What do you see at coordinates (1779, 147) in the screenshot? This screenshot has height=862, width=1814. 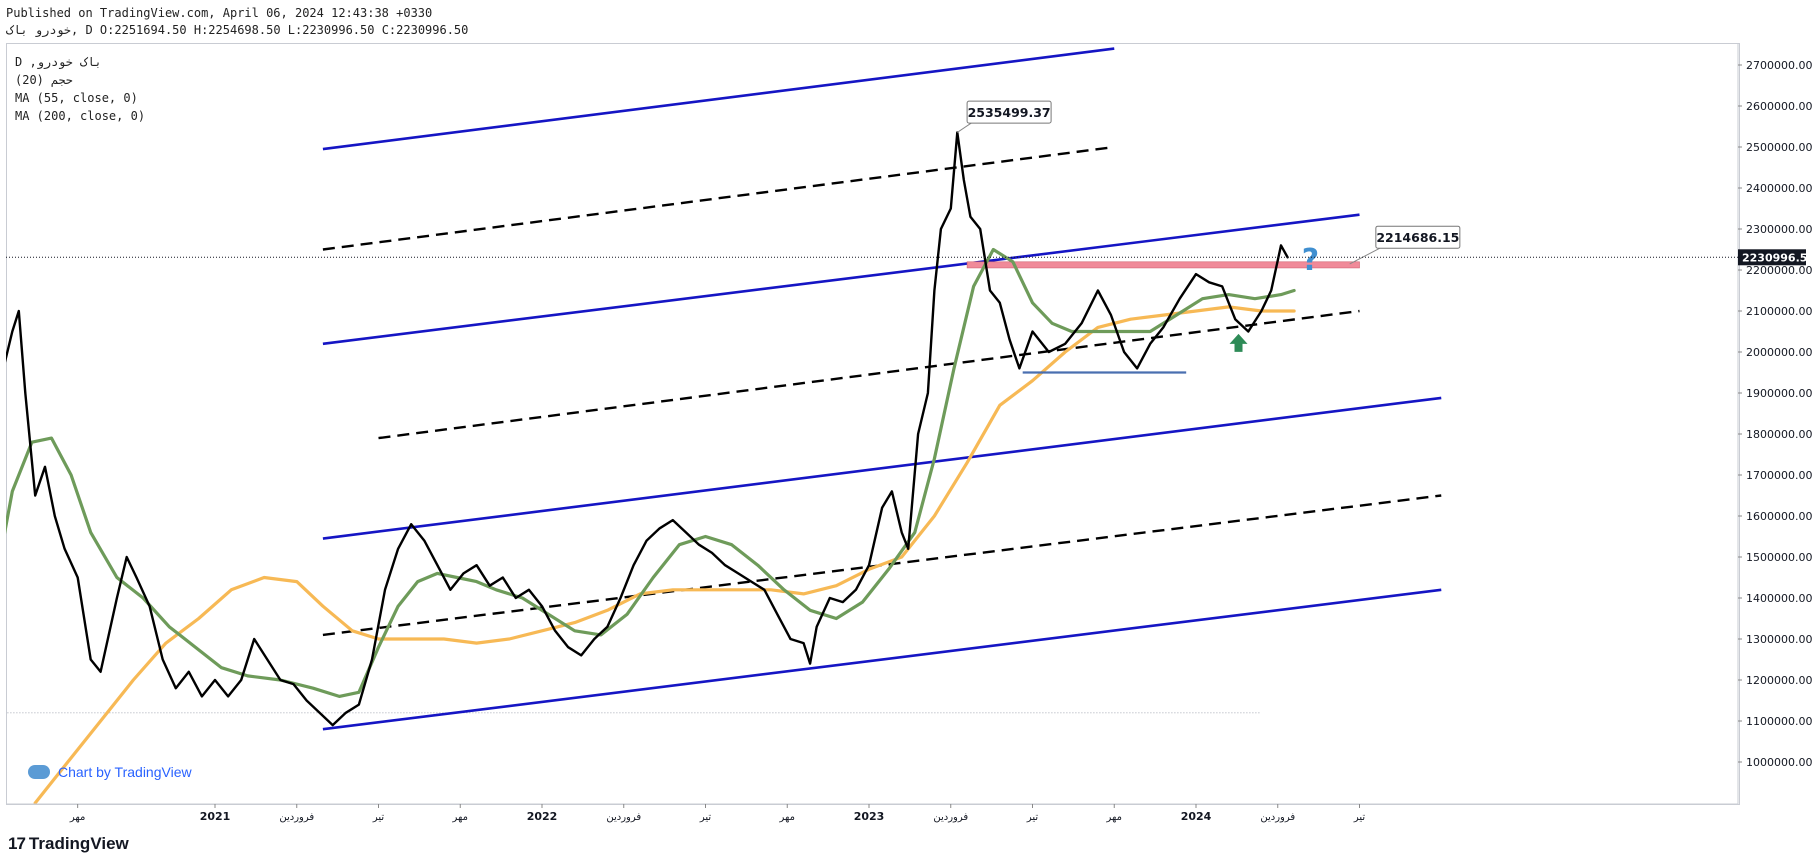 I see `y-tick-label: 2500000.00` at bounding box center [1779, 147].